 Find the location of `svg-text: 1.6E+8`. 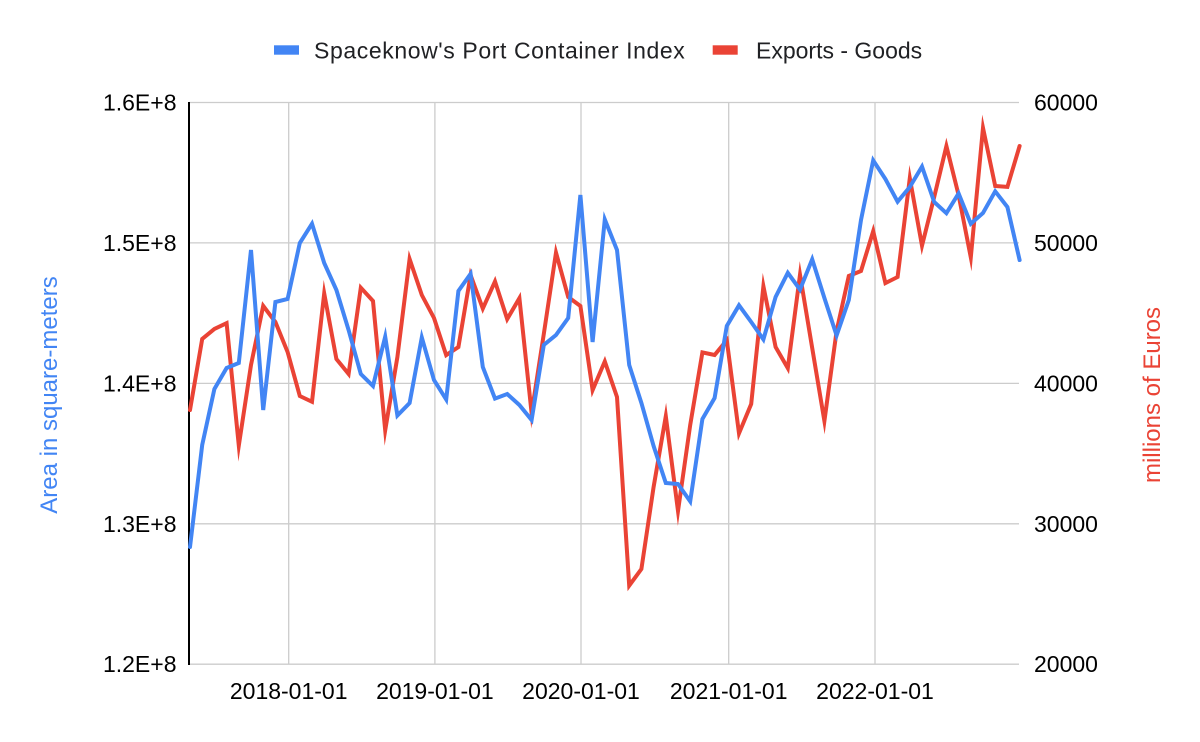

svg-text: 1.6E+8 is located at coordinates (140, 103).